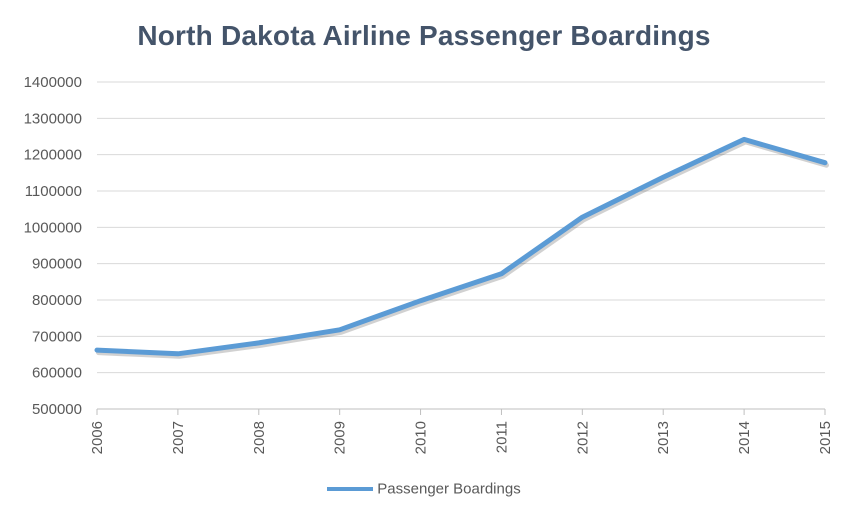  What do you see at coordinates (57, 264) in the screenshot?
I see `y-tick-label: 900000` at bounding box center [57, 264].